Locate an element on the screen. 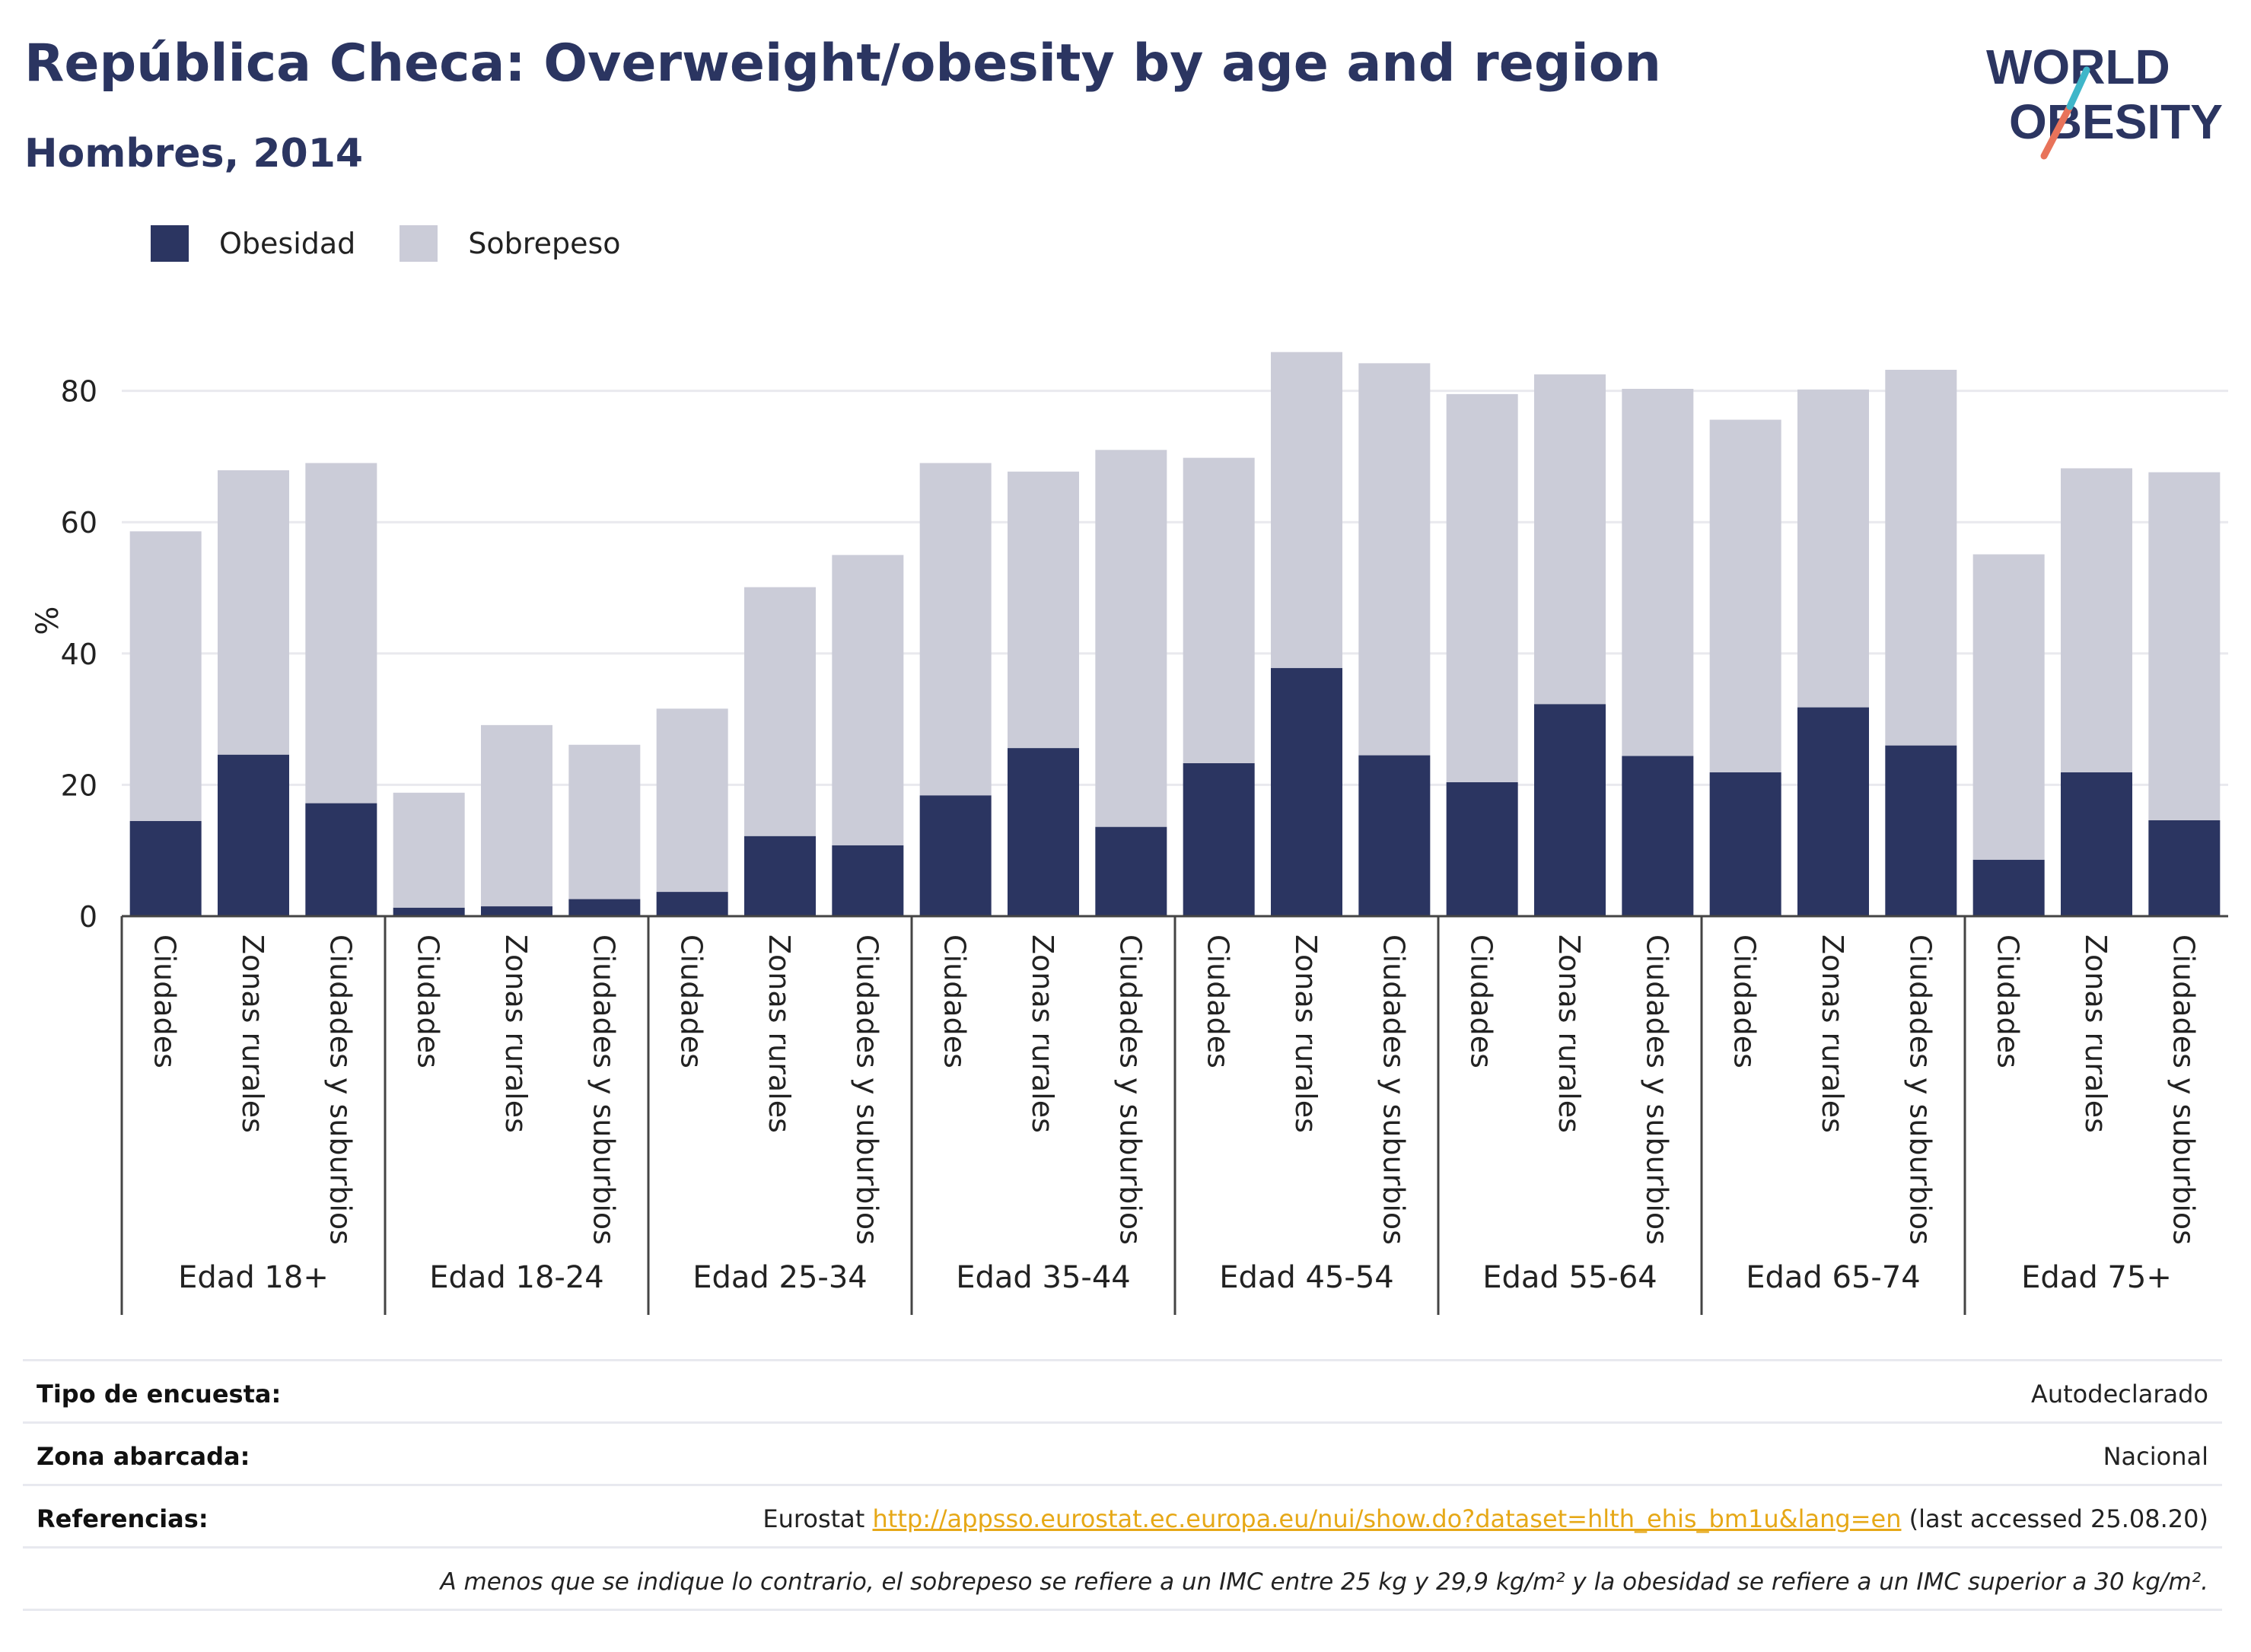  survey-type-label: Tipo de encuesta: is located at coordinates (159, 1394).